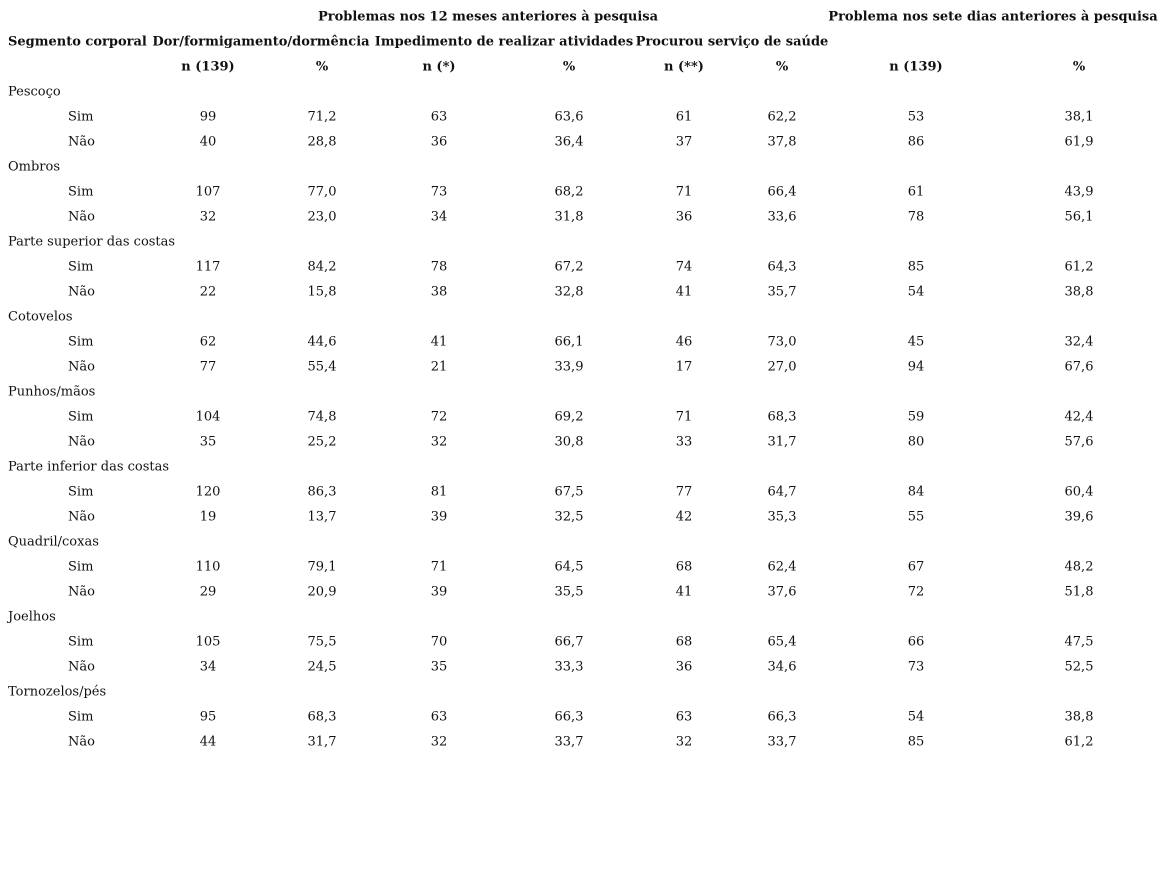 The width and height of the screenshot is (1160, 877). I want to click on cell: 69,2, so click(569, 417).